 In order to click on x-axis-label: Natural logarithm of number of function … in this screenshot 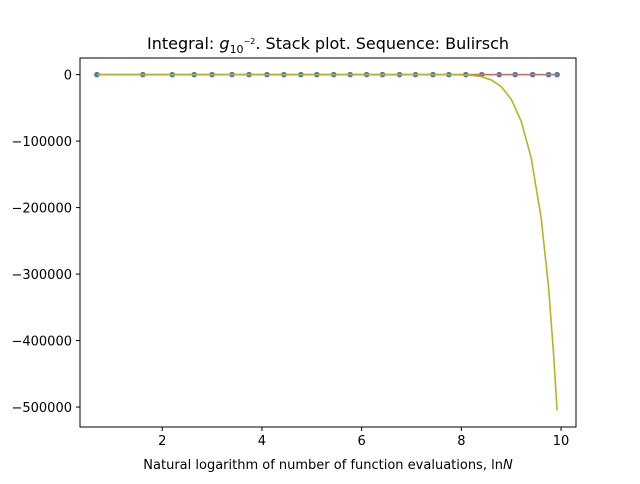, I will do `click(328, 465)`.